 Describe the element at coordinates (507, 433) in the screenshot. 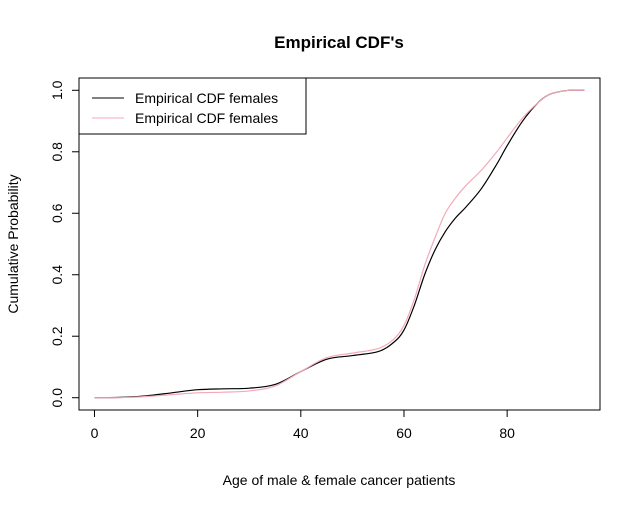

I see `x-tick-label-80: 80` at that location.